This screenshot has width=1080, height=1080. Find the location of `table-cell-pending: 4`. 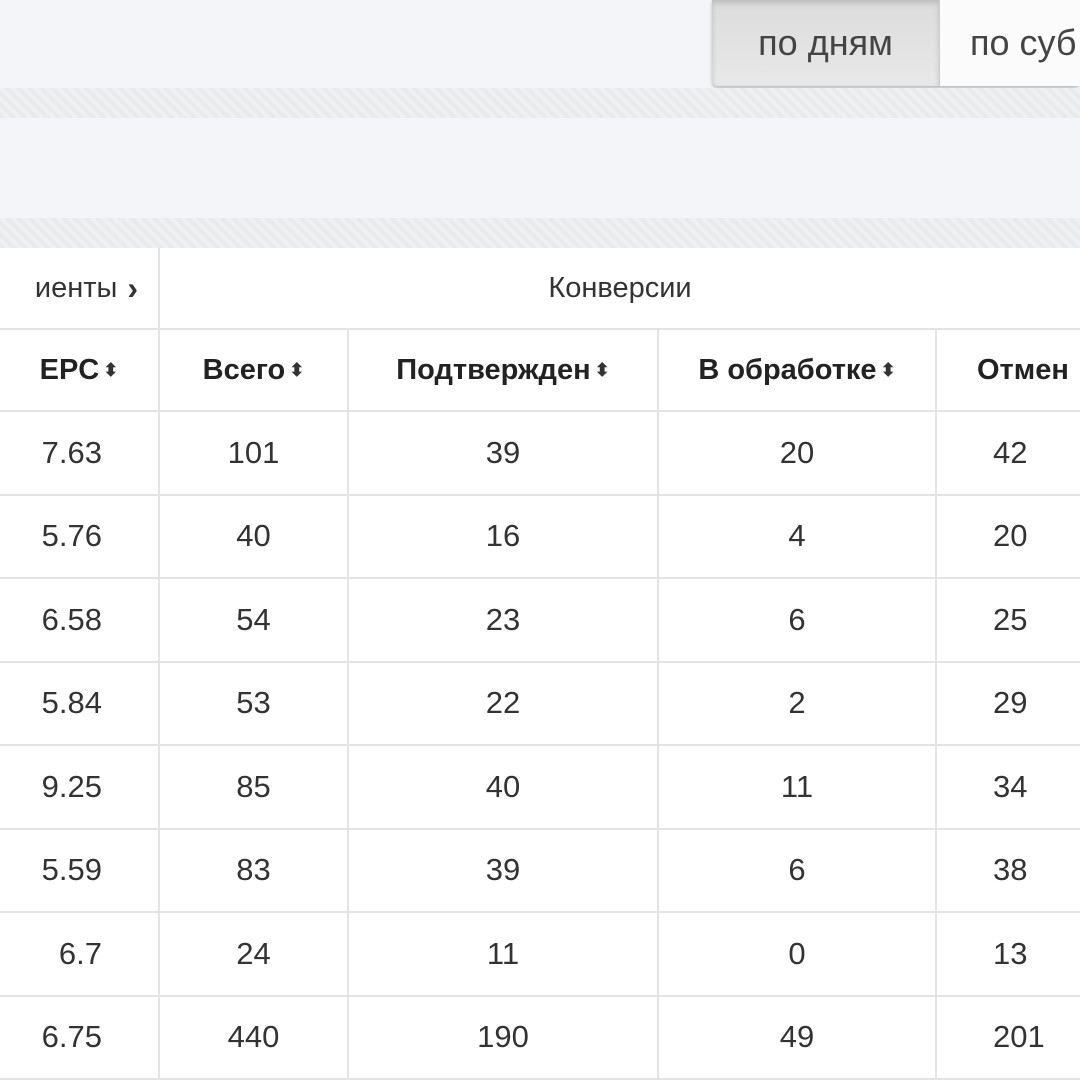

table-cell-pending: 4 is located at coordinates (798, 537).